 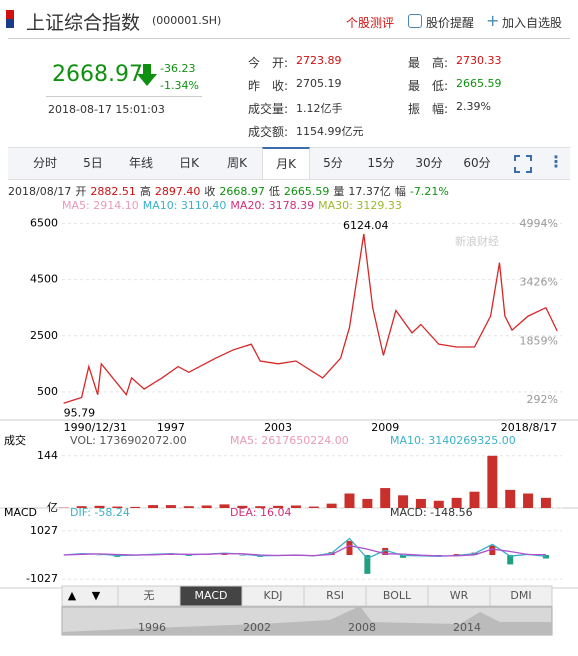 I want to click on navigator-shape, so click(x=307, y=620).